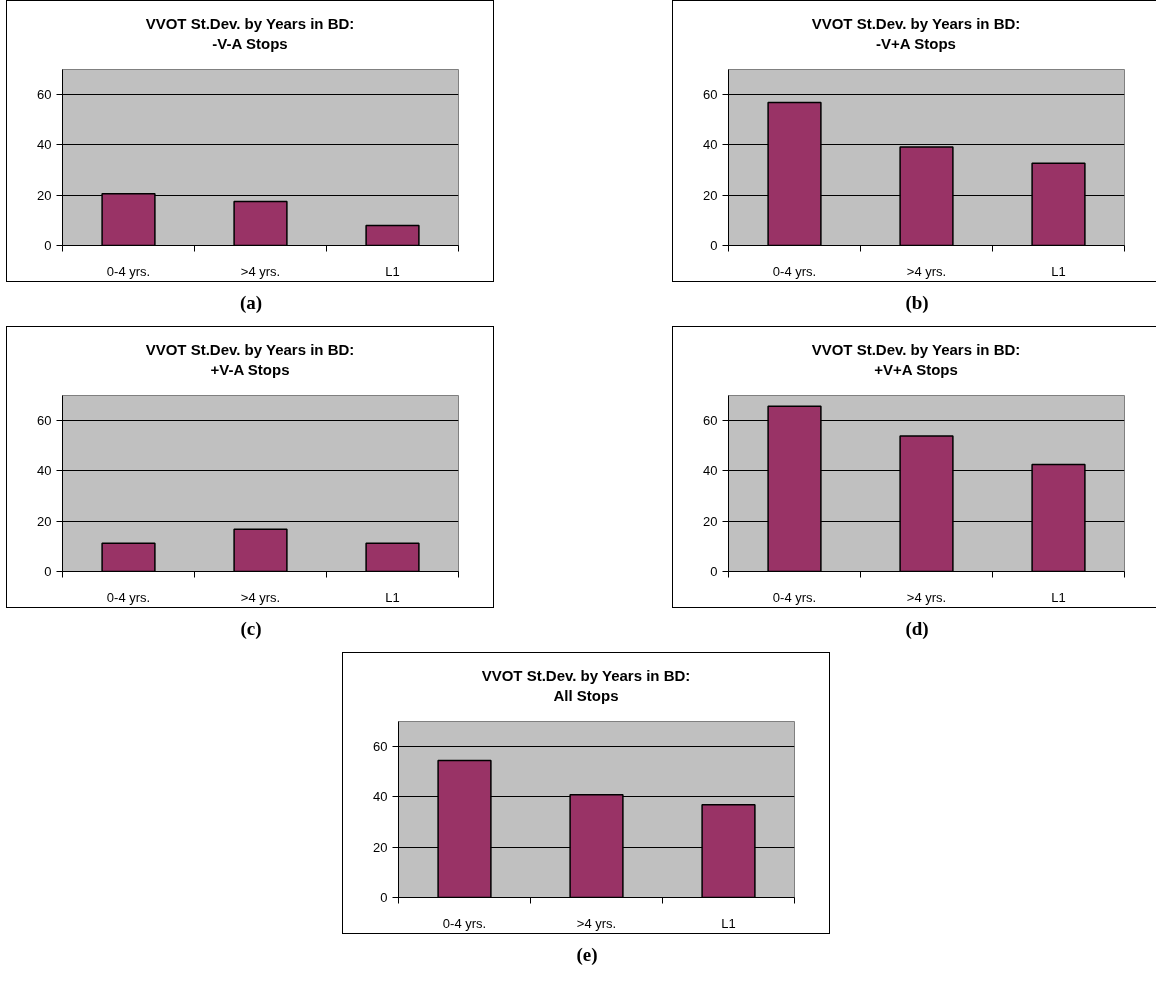  What do you see at coordinates (251, 629) in the screenshot?
I see `text: (c)` at bounding box center [251, 629].